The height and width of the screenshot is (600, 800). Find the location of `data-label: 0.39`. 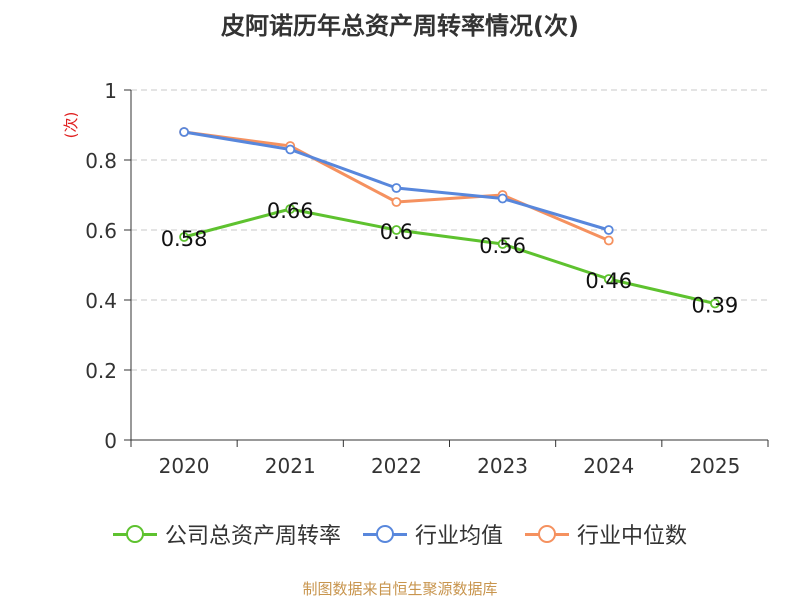

data-label: 0.39 is located at coordinates (715, 306).